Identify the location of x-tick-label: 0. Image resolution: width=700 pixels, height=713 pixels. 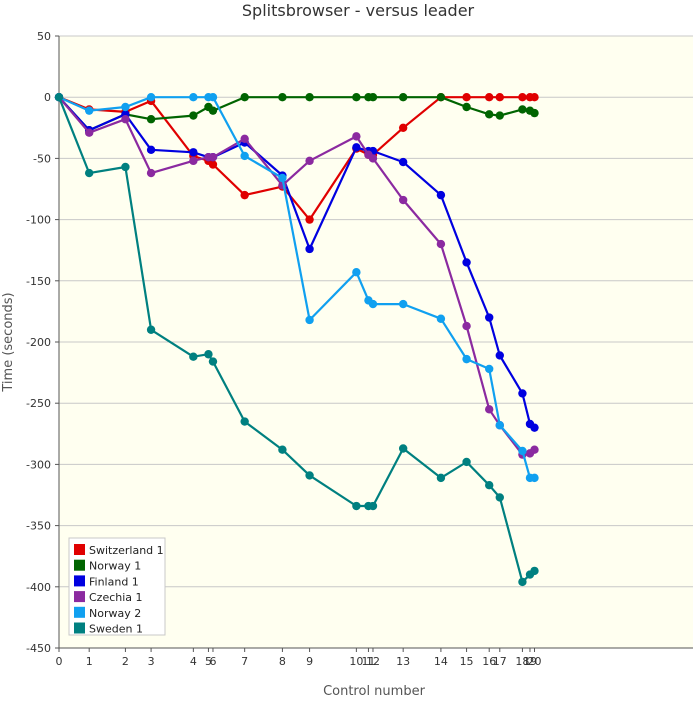
(59, 661).